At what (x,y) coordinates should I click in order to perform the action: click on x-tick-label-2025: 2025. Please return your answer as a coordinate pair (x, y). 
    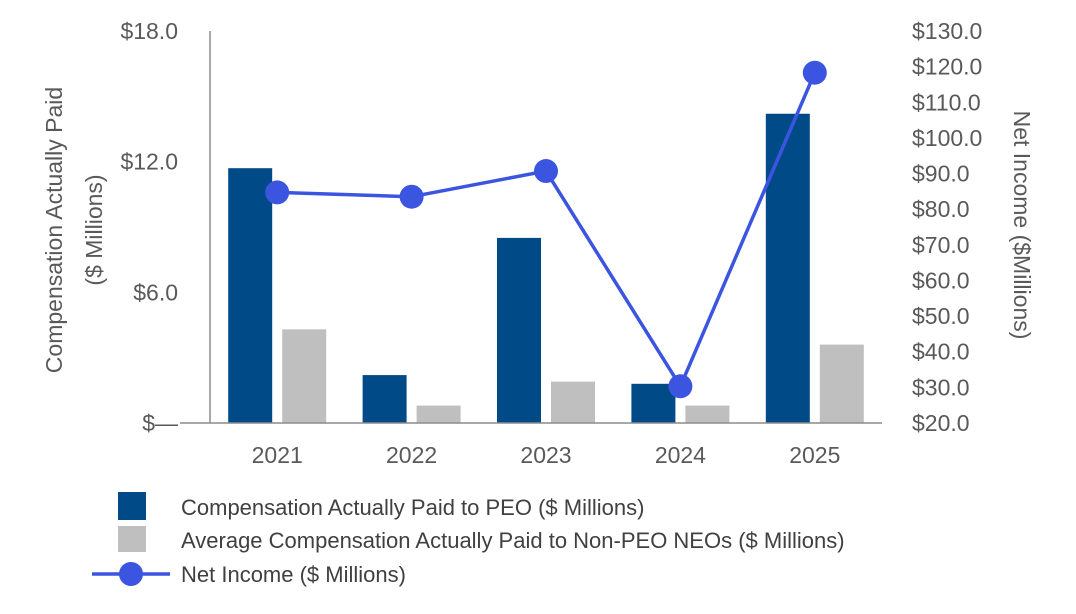
    Looking at the image, I should click on (814, 455).